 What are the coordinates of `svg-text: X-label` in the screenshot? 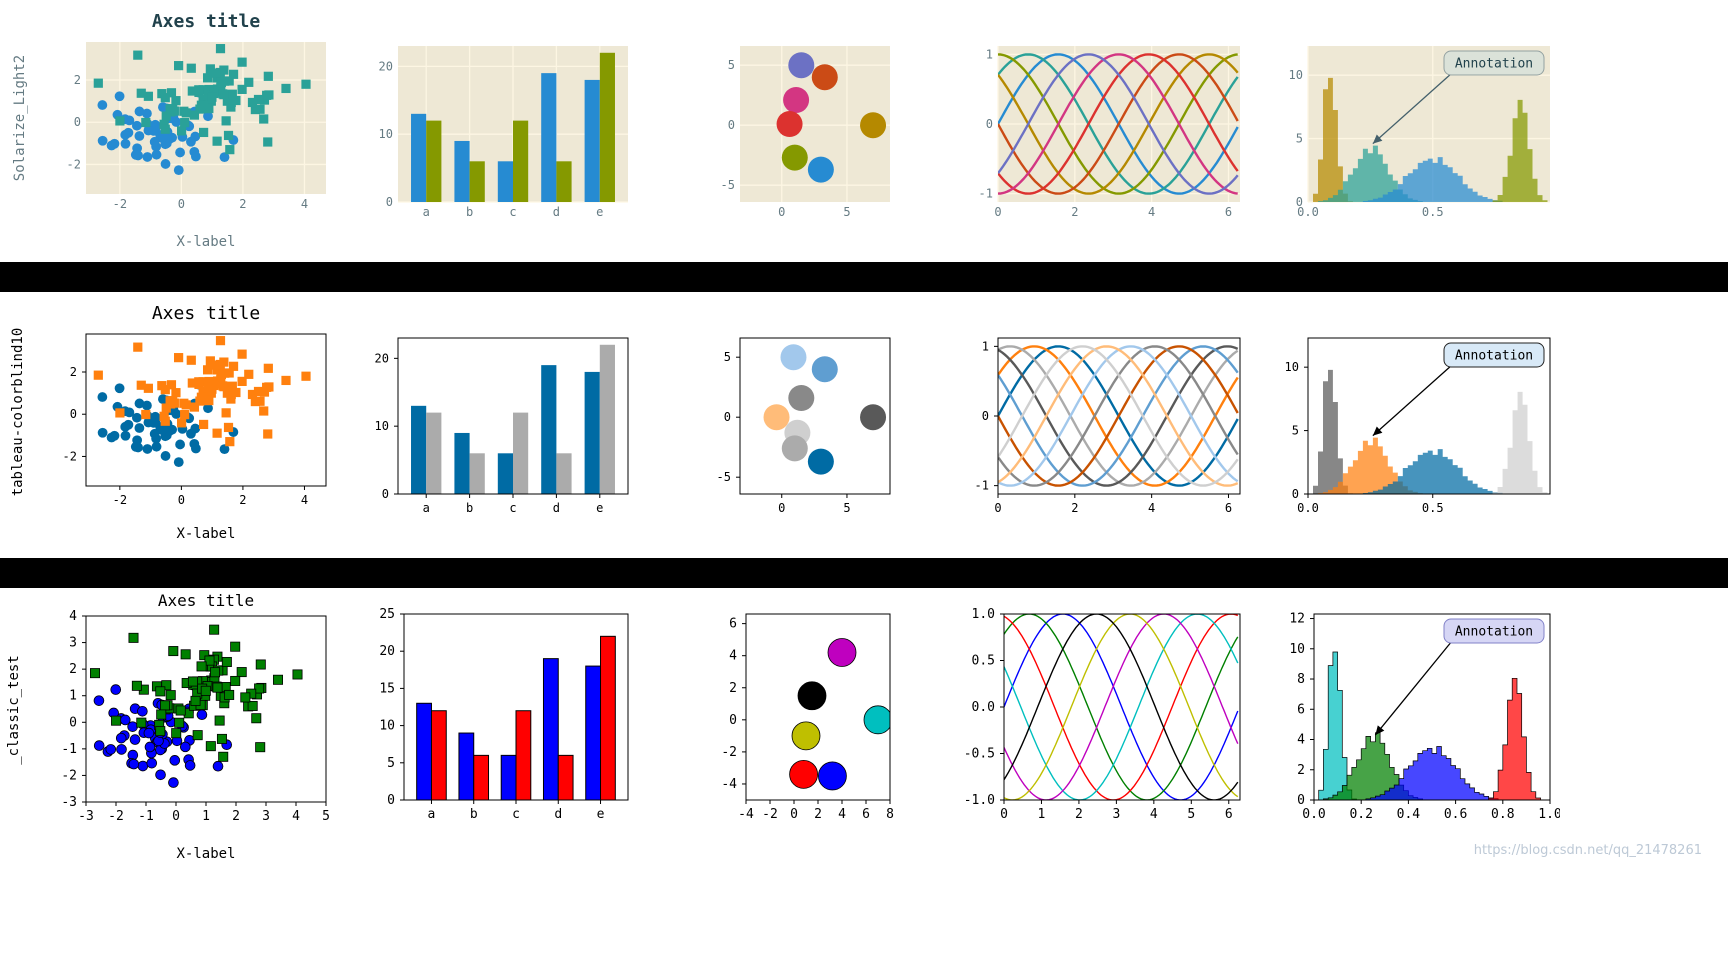 It's located at (205, 242).